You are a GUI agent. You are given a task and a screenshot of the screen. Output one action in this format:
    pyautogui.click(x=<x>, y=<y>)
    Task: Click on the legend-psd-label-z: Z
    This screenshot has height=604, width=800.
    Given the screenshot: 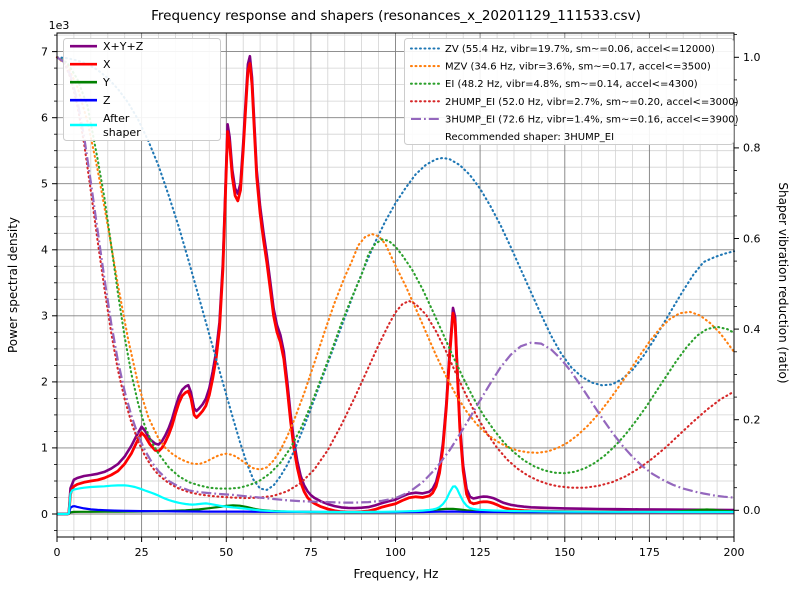 What is the action you would take?
    pyautogui.click(x=107, y=100)
    